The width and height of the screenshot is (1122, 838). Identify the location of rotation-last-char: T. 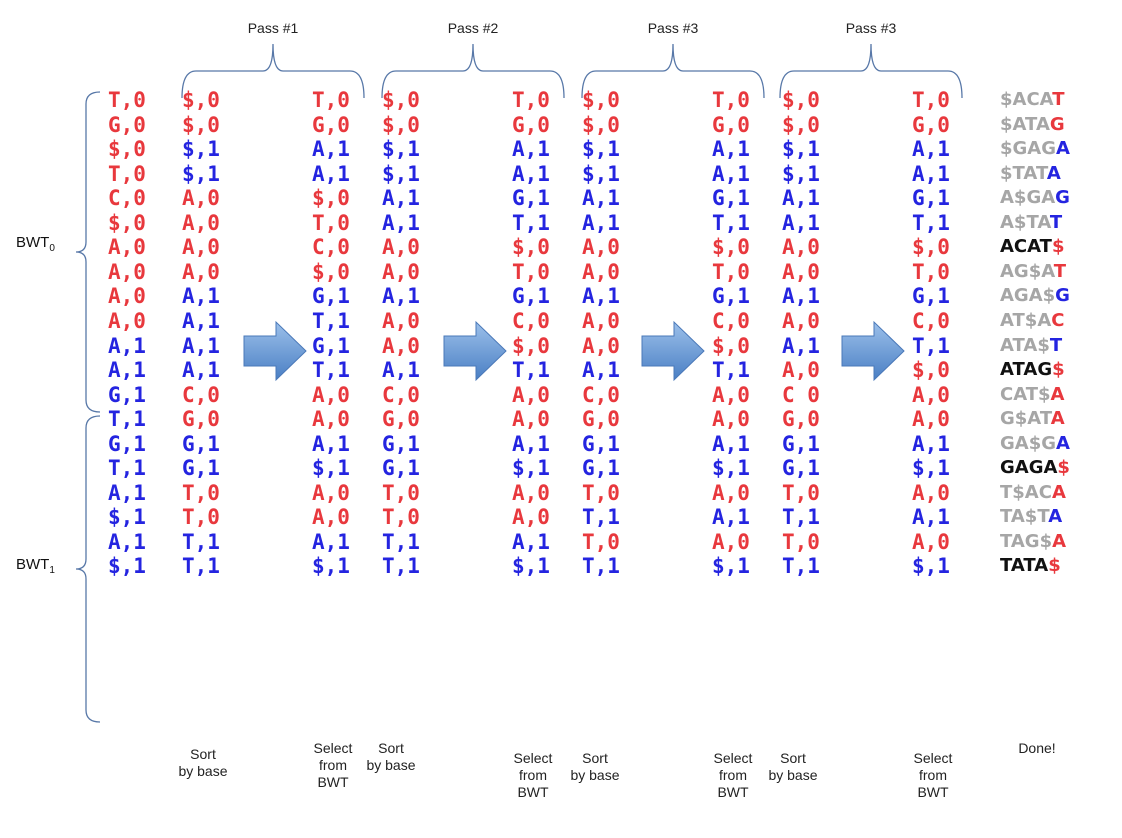
(1058, 99).